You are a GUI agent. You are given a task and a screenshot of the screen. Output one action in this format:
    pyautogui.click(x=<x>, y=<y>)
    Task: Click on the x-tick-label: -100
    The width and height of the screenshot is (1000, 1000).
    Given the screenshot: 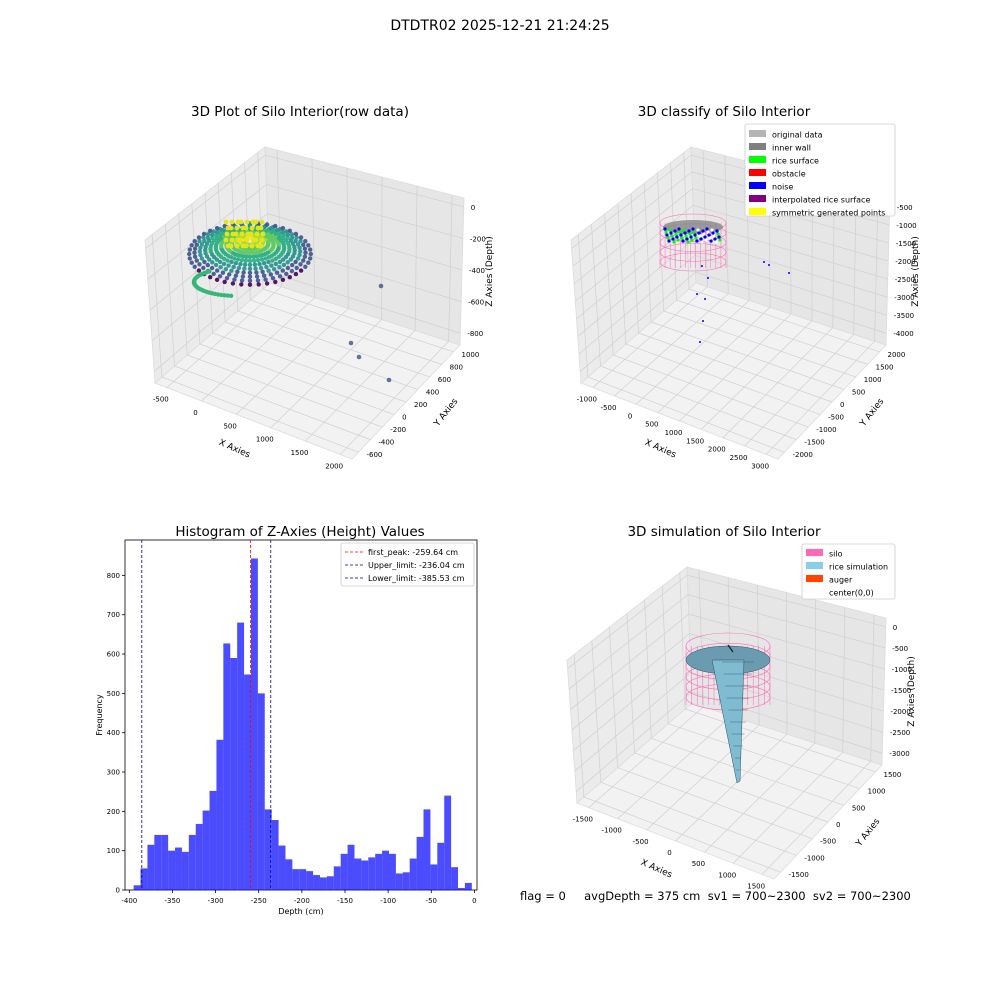 What is the action you would take?
    pyautogui.click(x=388, y=901)
    